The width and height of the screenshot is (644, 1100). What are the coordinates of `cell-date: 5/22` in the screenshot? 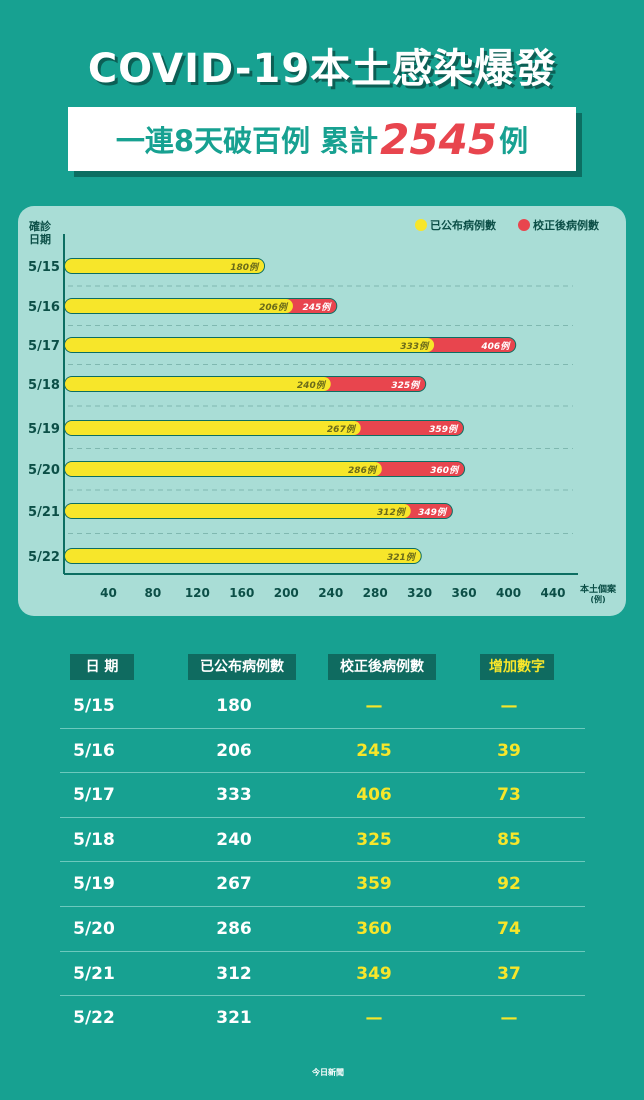 It's located at (94, 1018).